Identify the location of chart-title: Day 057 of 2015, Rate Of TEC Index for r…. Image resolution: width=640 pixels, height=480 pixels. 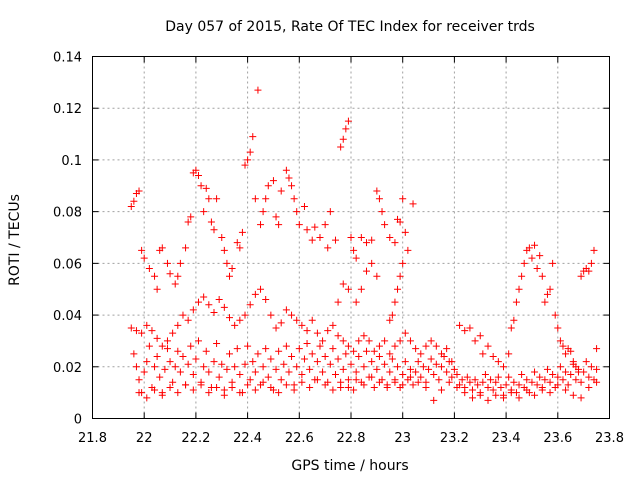
(350, 27).